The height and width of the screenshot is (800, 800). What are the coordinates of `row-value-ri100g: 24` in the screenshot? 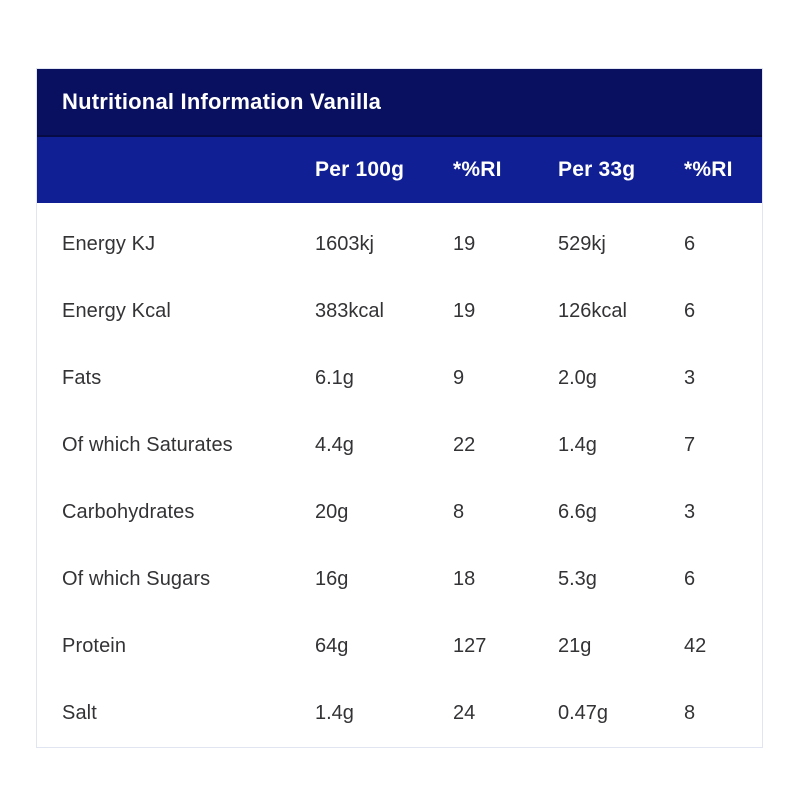 It's located at (464, 713).